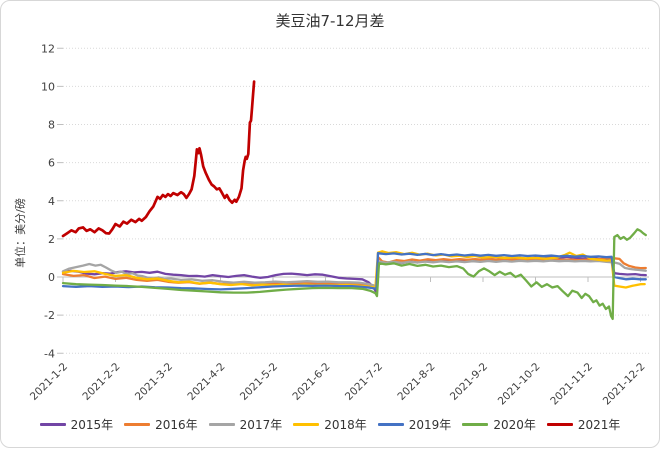 This screenshot has width=662, height=450. What do you see at coordinates (49, 353) in the screenshot?
I see `y-tick-label: -4` at bounding box center [49, 353].